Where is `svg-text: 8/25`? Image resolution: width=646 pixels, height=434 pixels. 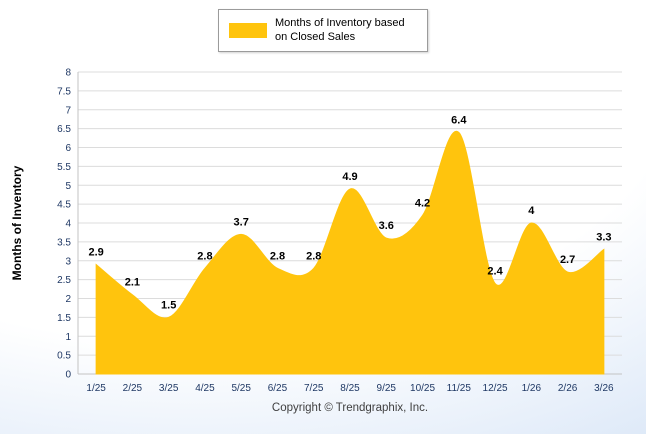 svg-text: 8/25 is located at coordinates (350, 388).